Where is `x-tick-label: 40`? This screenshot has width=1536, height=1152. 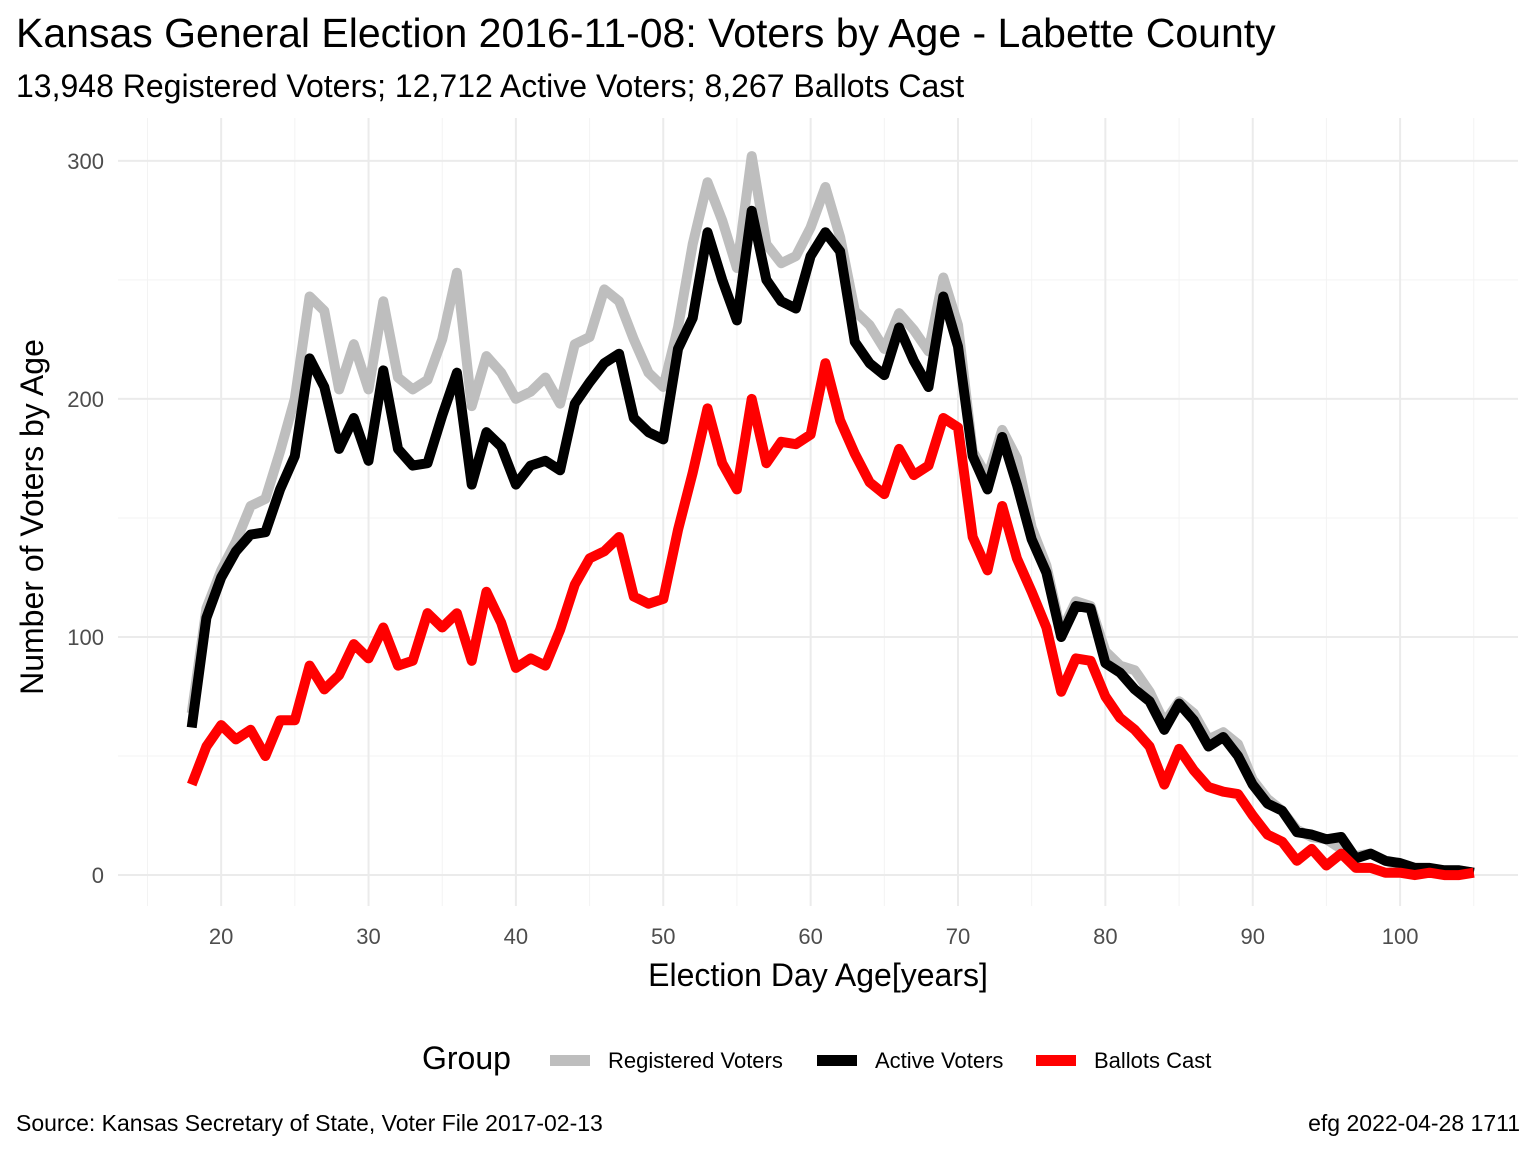
x-tick-label: 40 is located at coordinates (516, 936).